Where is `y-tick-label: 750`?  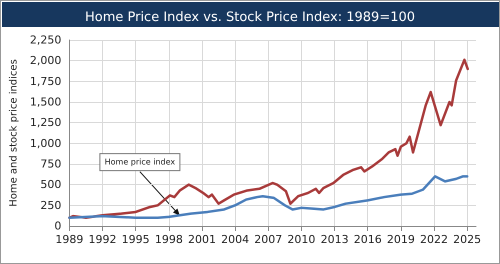 y-tick-label: 750 is located at coordinates (51, 164).